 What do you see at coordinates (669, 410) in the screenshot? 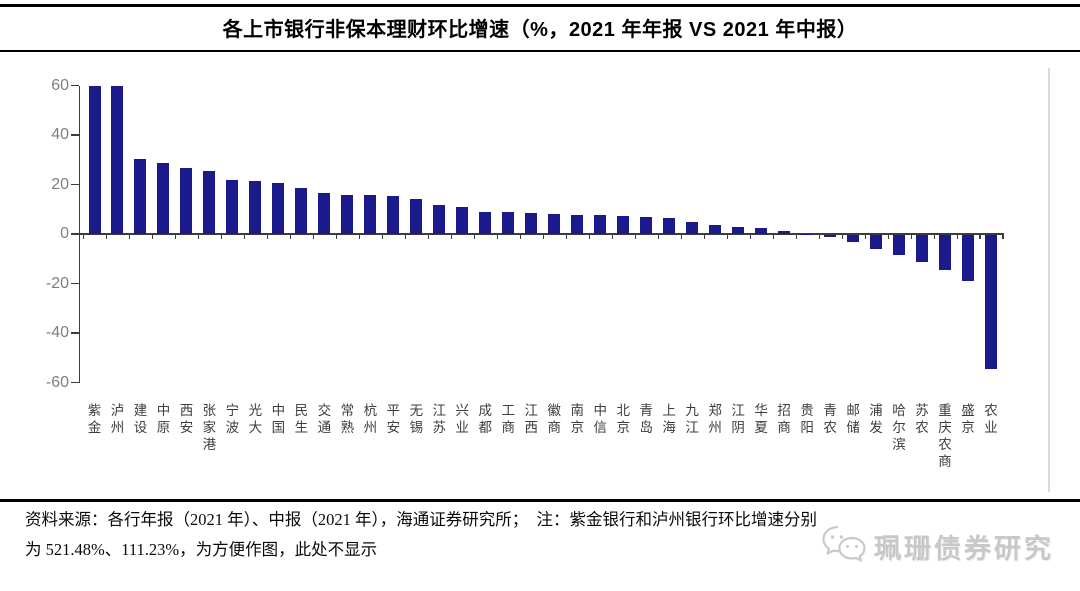
I see `x-axis-label-char: 上` at bounding box center [669, 410].